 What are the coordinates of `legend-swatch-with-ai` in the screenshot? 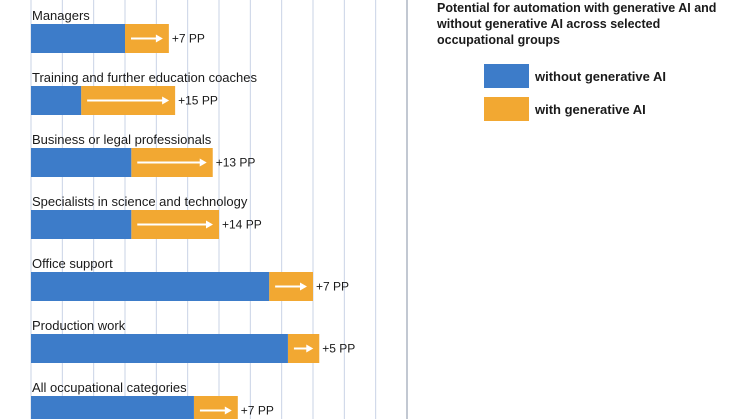 It's located at (506, 109).